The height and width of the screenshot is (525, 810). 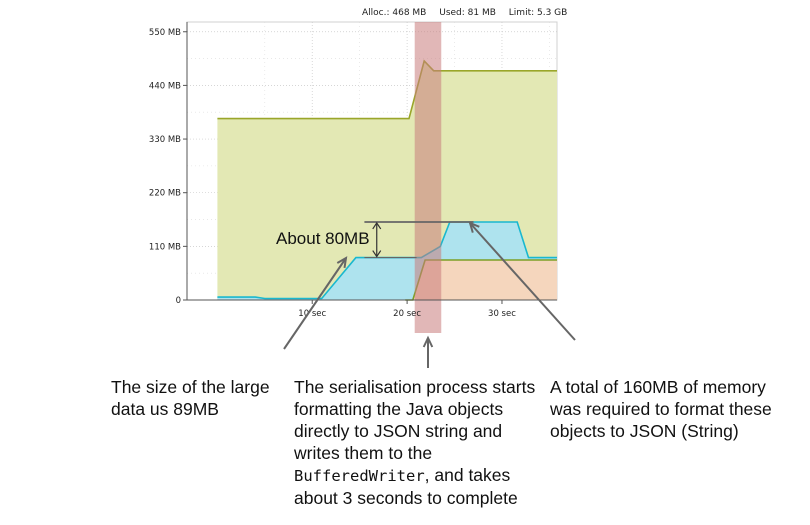 I want to click on memory-stats-bar: Alloc.: 468 MB Used: 81 MB Limit: 5.3 GB, so click(x=469, y=13).